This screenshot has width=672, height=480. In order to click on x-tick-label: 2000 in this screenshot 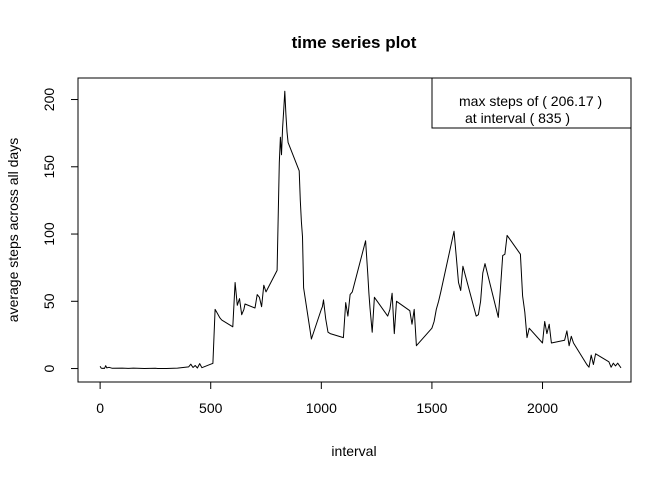, I will do `click(542, 408)`.